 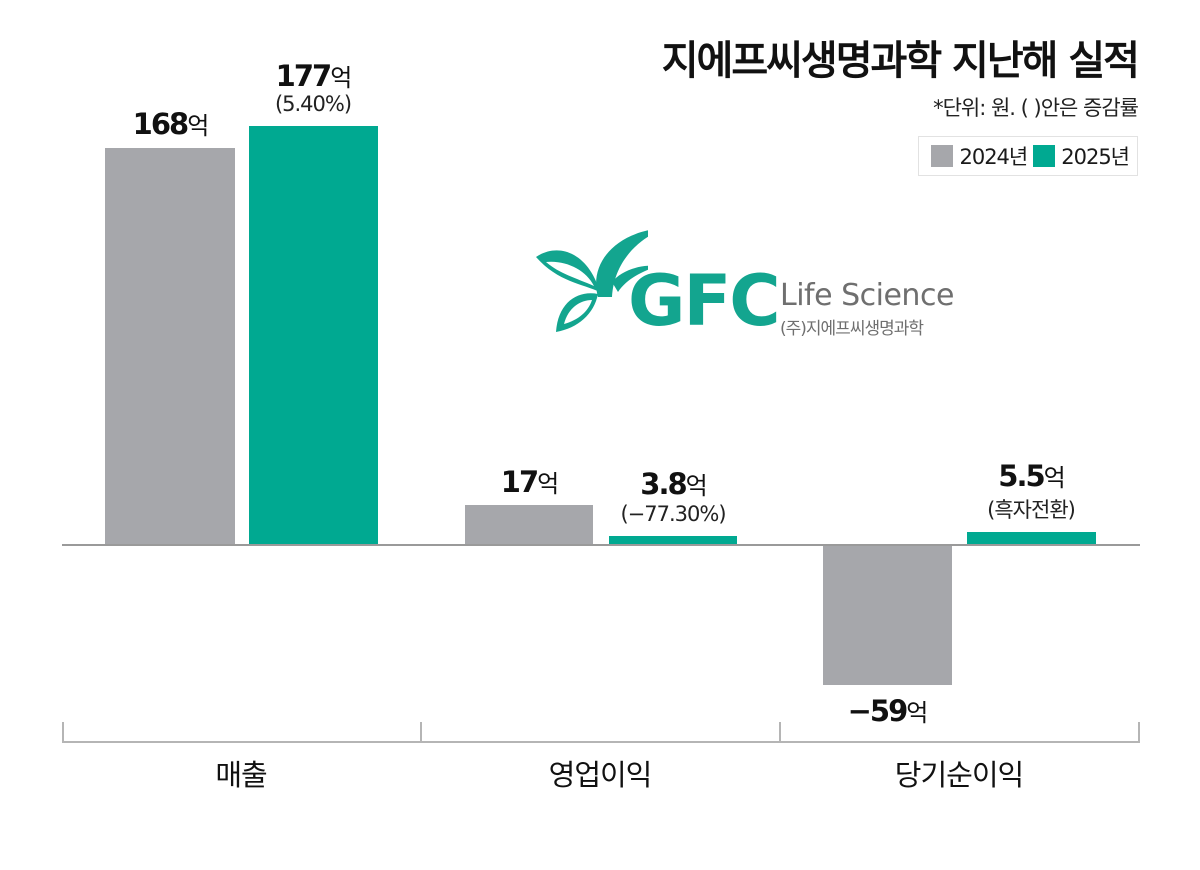 I want to click on legend-item-2025: 2025년, so click(x=1081, y=156).